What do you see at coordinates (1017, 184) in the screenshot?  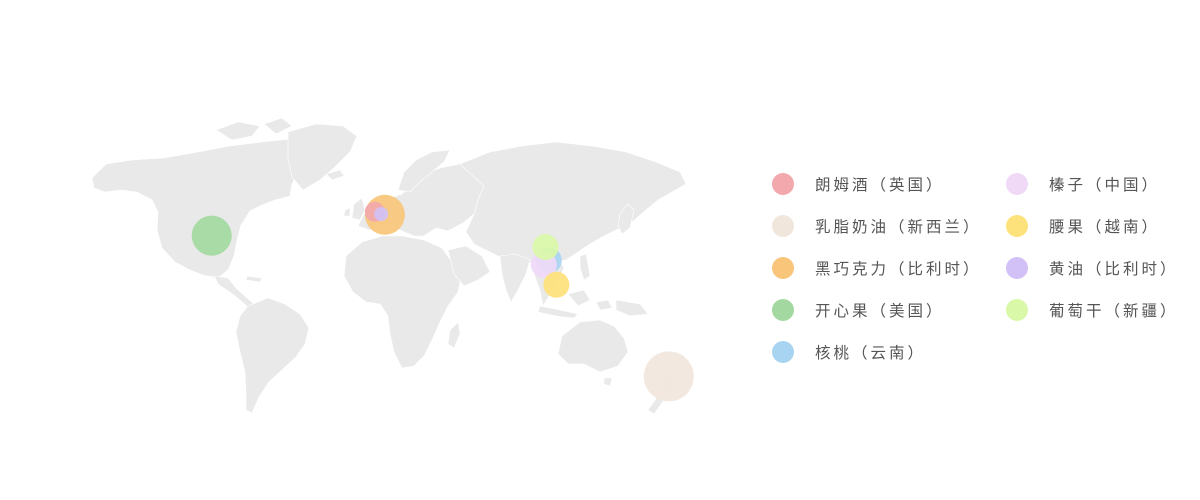 I see `legend-dot-hazelnut` at bounding box center [1017, 184].